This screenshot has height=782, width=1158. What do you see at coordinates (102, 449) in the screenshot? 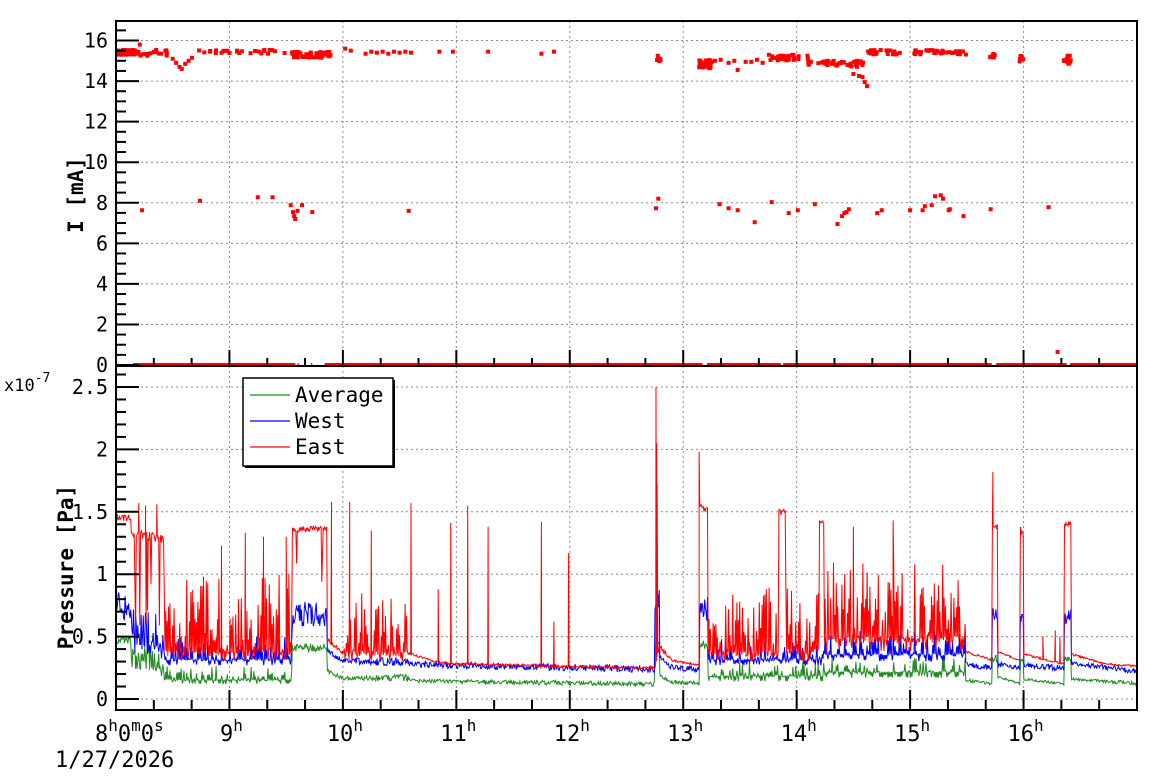
I see `y-tick-label: 2` at bounding box center [102, 449].